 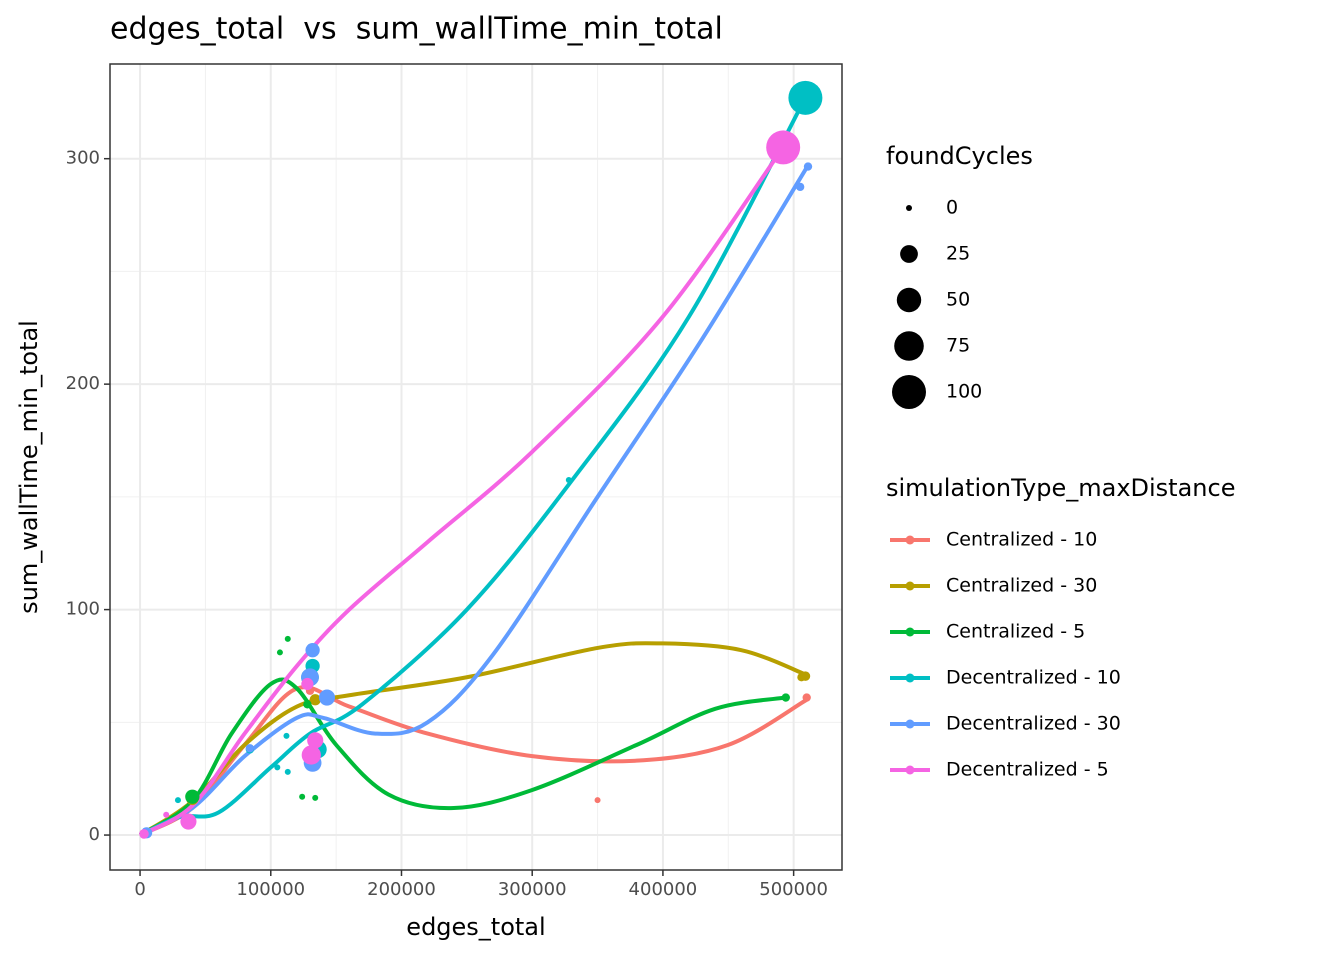 I want to click on y-tick-label: 100, so click(x=83, y=609).